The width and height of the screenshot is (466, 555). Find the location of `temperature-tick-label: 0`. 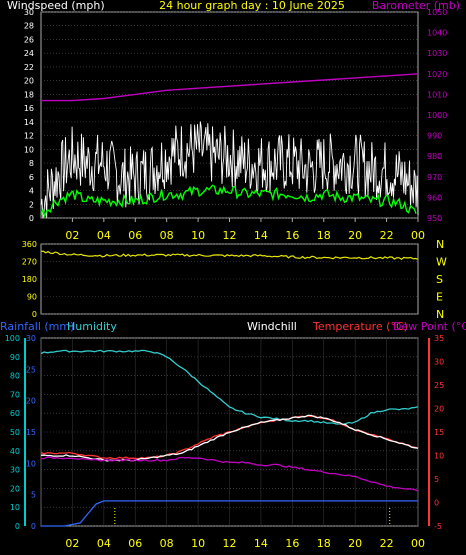

temperature-tick-label: 0 is located at coordinates (436, 503).